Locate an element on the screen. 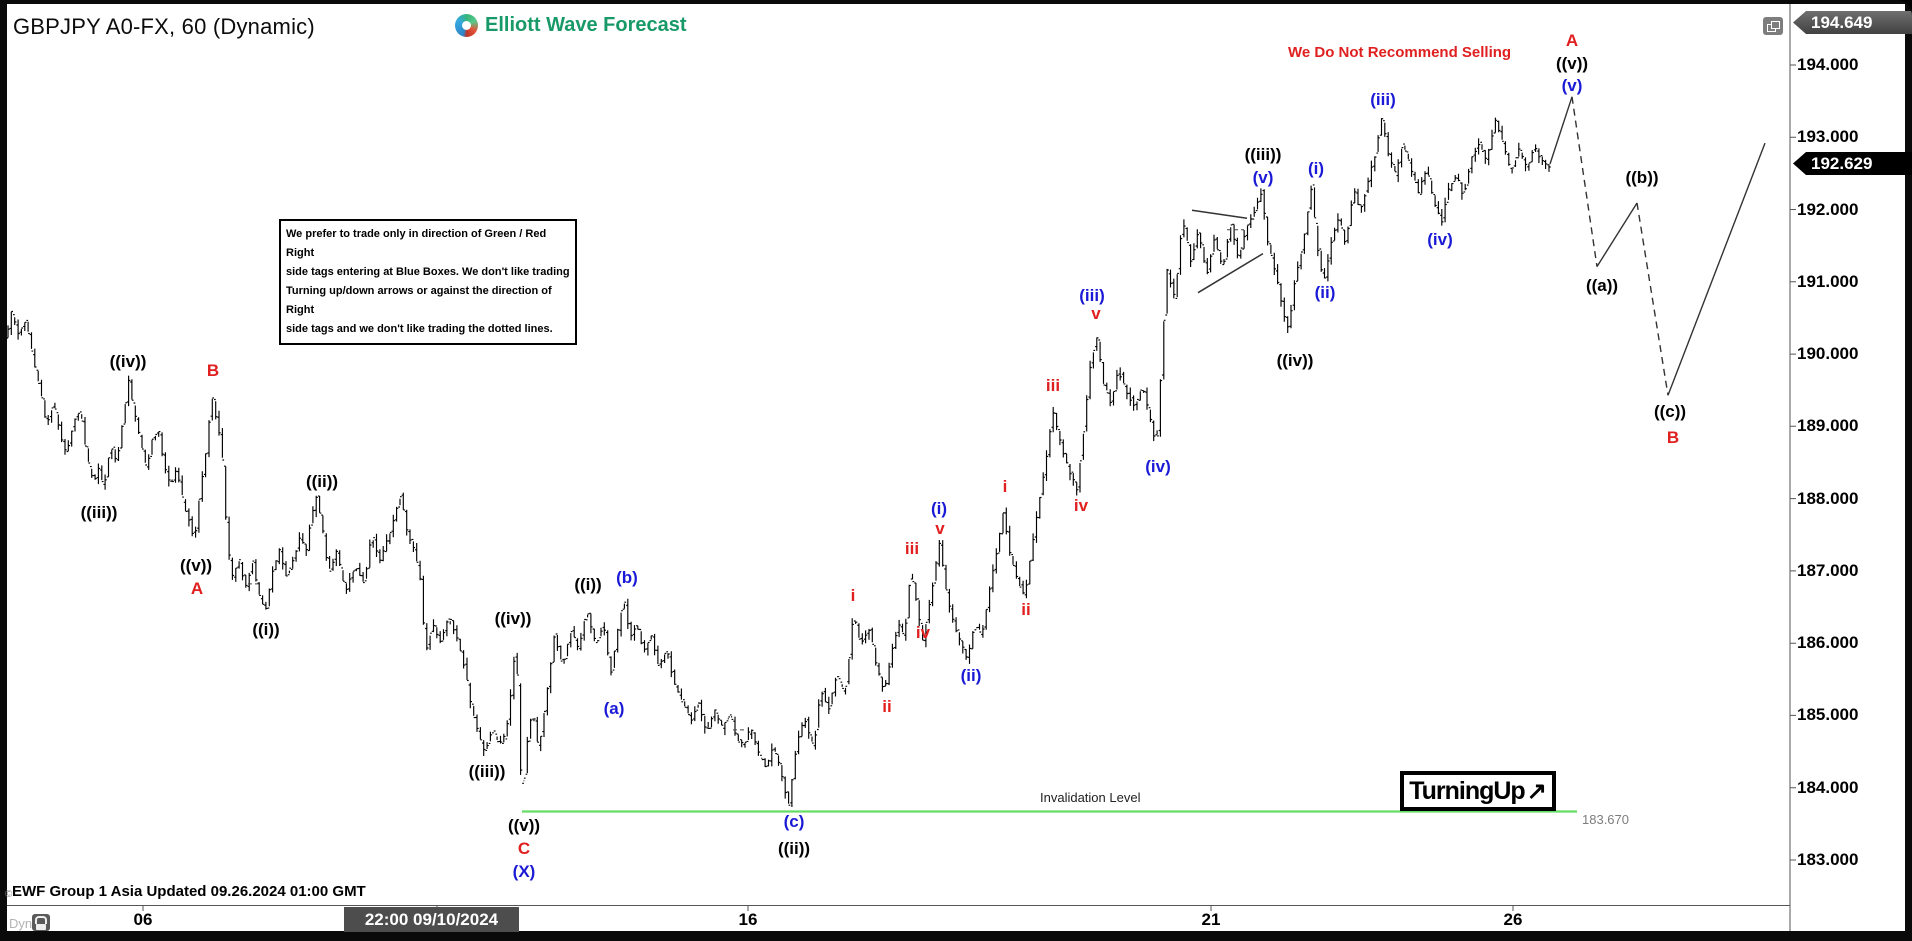 The width and height of the screenshot is (1912, 941). price-axis-tick-label: 188.000 is located at coordinates (1828, 498).